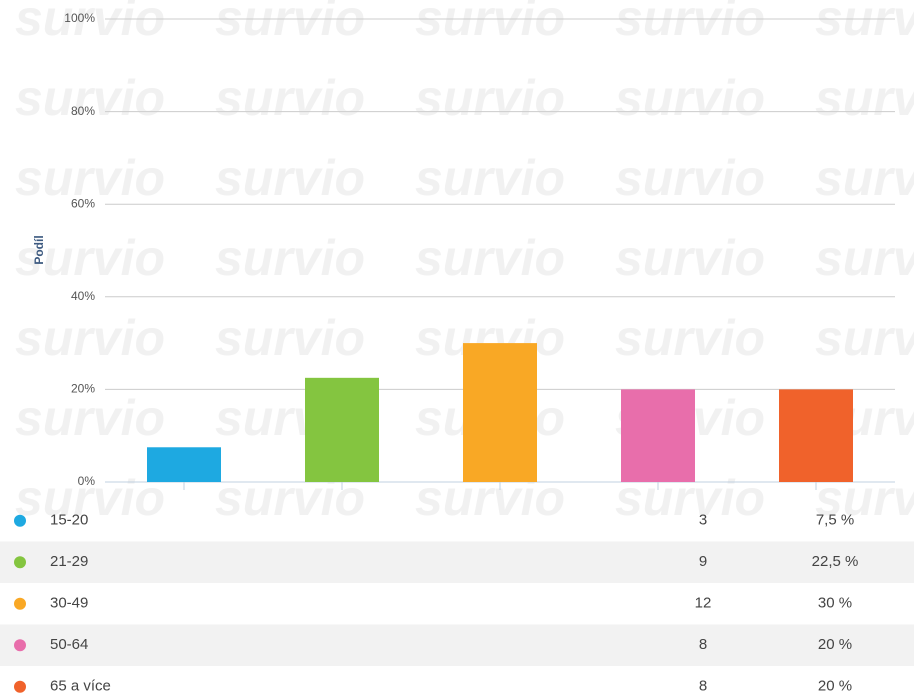  I want to click on y-tick-label: 20%, so click(83, 389).